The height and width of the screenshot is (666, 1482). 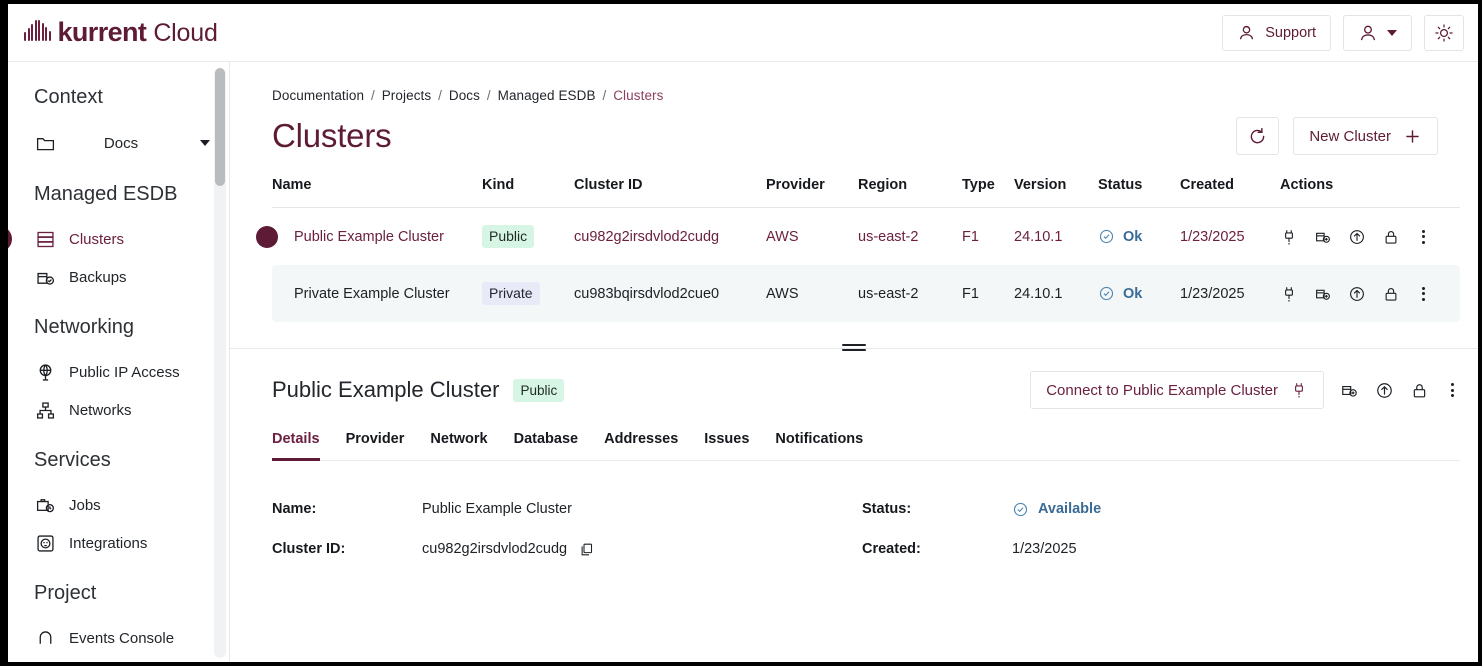 I want to click on brand-logo: kurrent Cloud, so click(x=121, y=32).